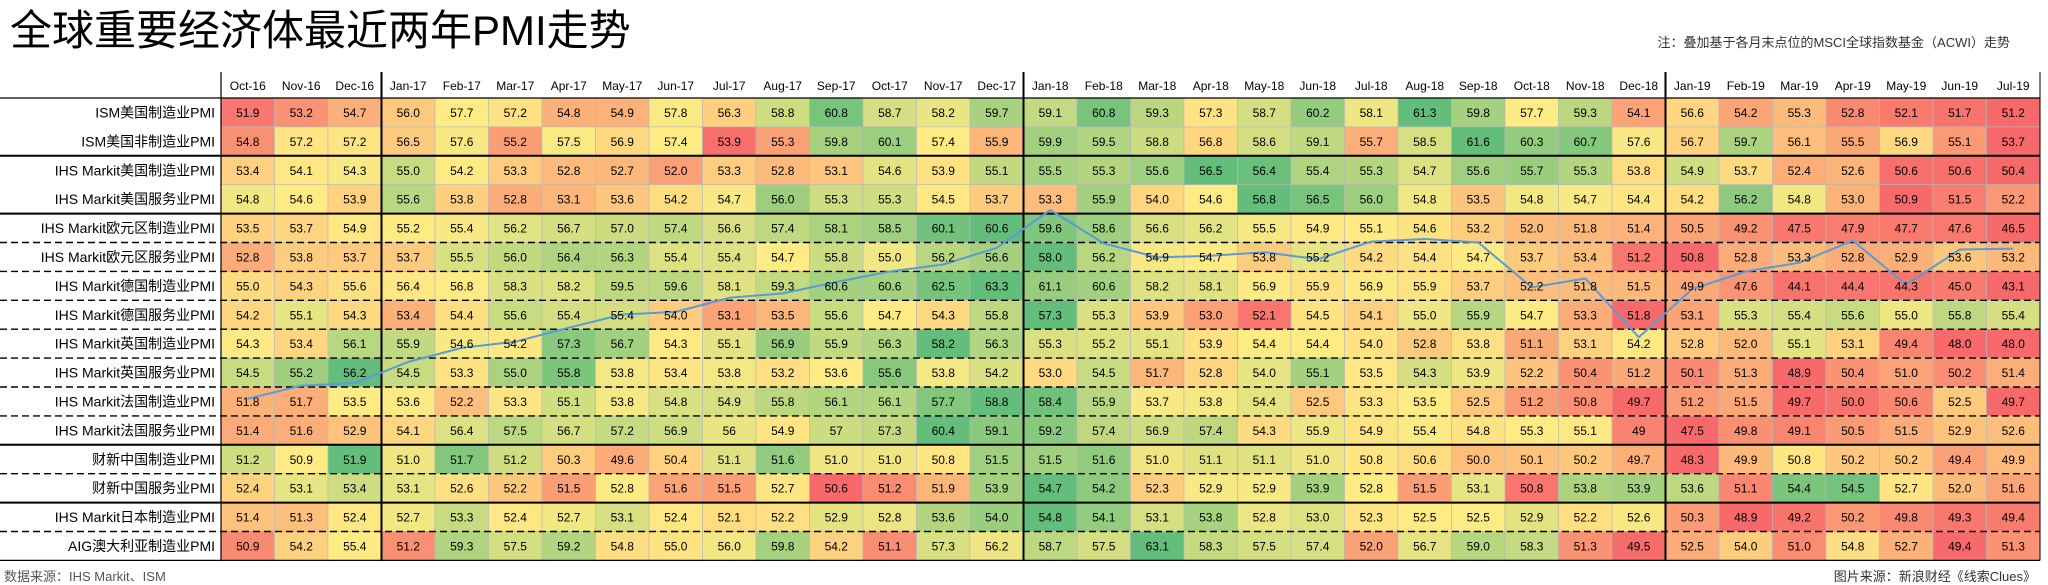  Describe the element at coordinates (890, 460) in the screenshot. I see `cell-value: 51.0` at that location.